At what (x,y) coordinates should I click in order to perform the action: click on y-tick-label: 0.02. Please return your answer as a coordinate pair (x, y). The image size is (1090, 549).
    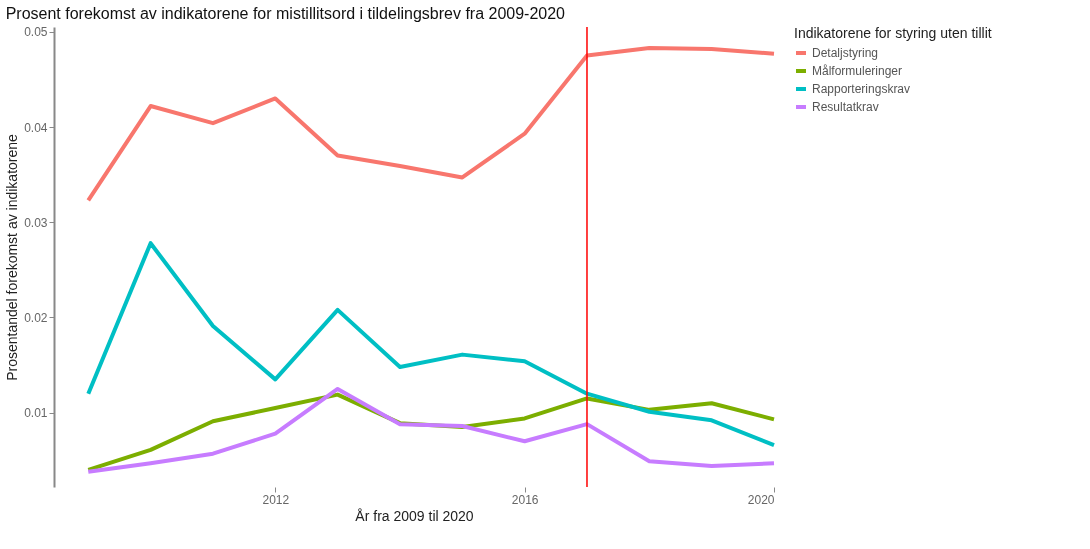
    Looking at the image, I should click on (36, 317).